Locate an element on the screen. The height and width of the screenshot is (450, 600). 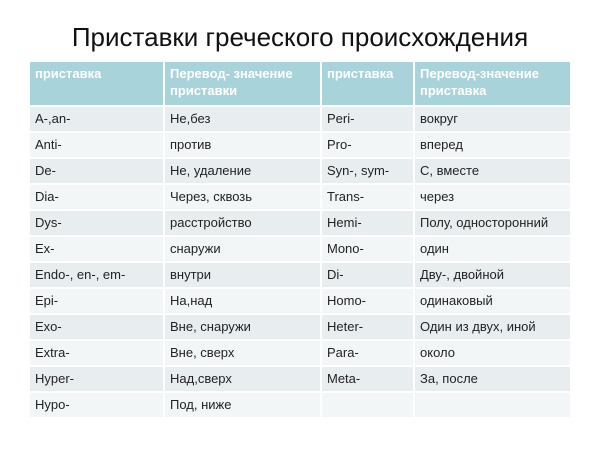
table-cell: Один из двух, иной is located at coordinates (492, 327).